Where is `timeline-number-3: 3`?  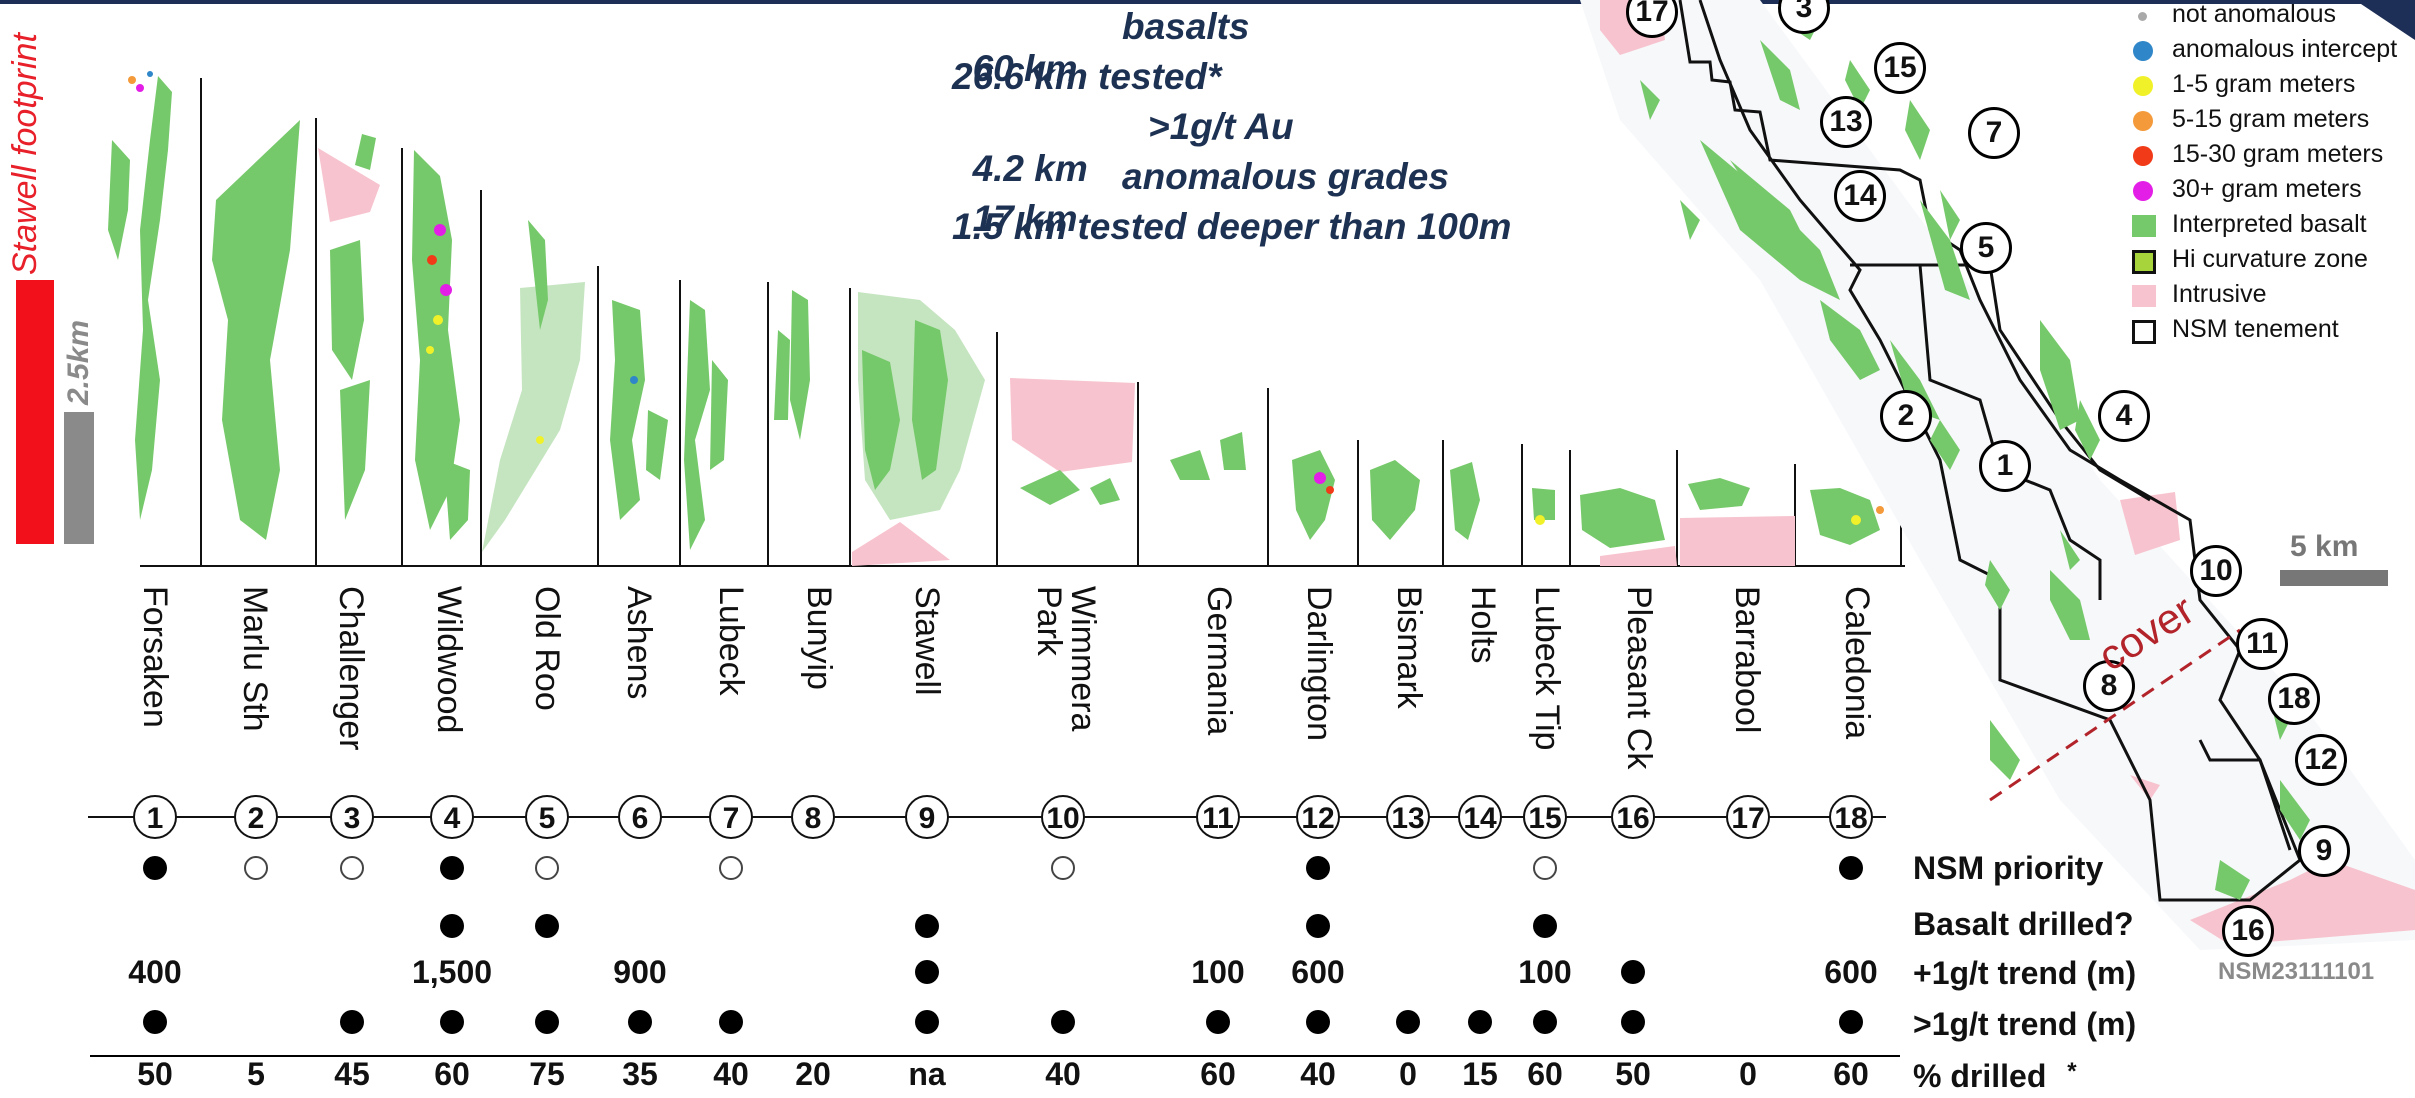
timeline-number-3: 3 is located at coordinates (352, 818).